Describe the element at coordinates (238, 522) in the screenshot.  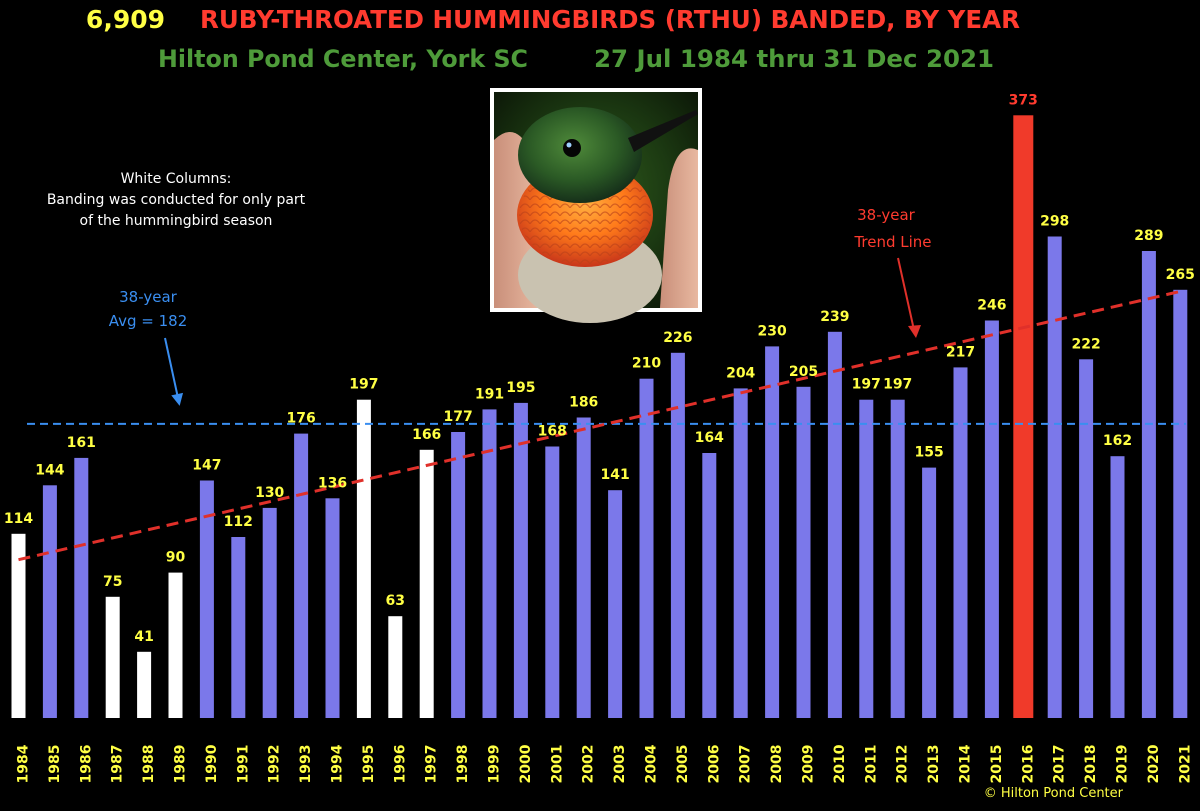
I see `value-label-1991: 112` at that location.